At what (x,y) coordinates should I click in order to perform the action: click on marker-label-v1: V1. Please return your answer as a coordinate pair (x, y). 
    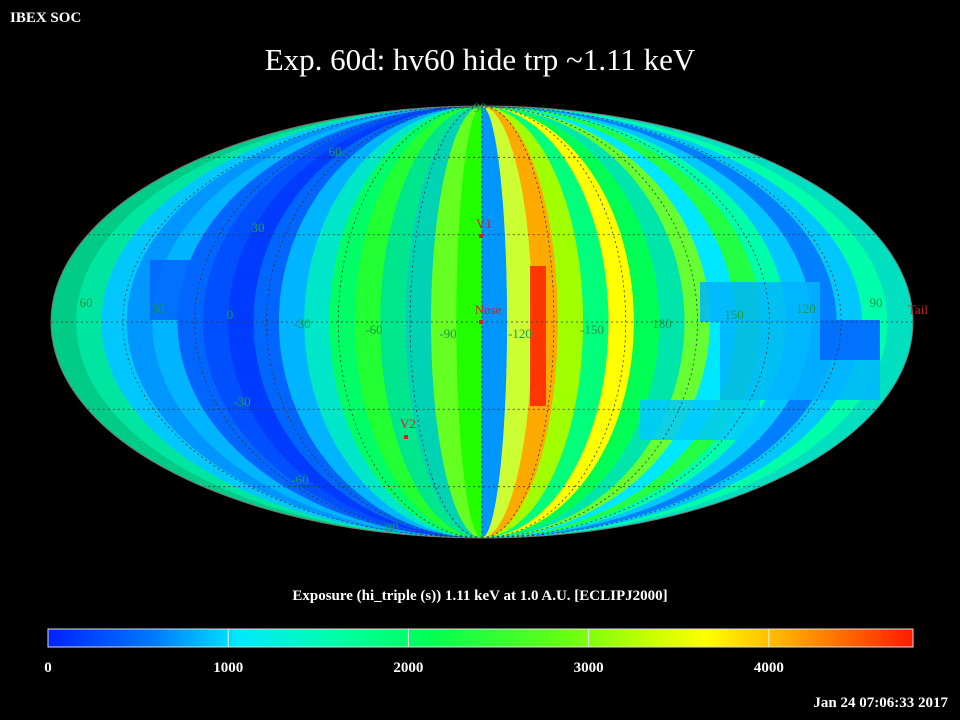
    Looking at the image, I should click on (484, 223).